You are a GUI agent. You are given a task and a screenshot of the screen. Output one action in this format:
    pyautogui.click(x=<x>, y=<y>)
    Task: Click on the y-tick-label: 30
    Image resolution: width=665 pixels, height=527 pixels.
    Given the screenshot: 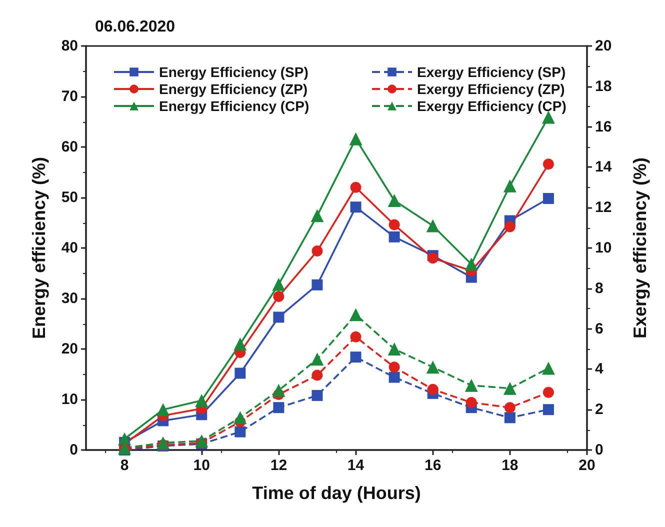 What is the action you would take?
    pyautogui.click(x=69, y=298)
    